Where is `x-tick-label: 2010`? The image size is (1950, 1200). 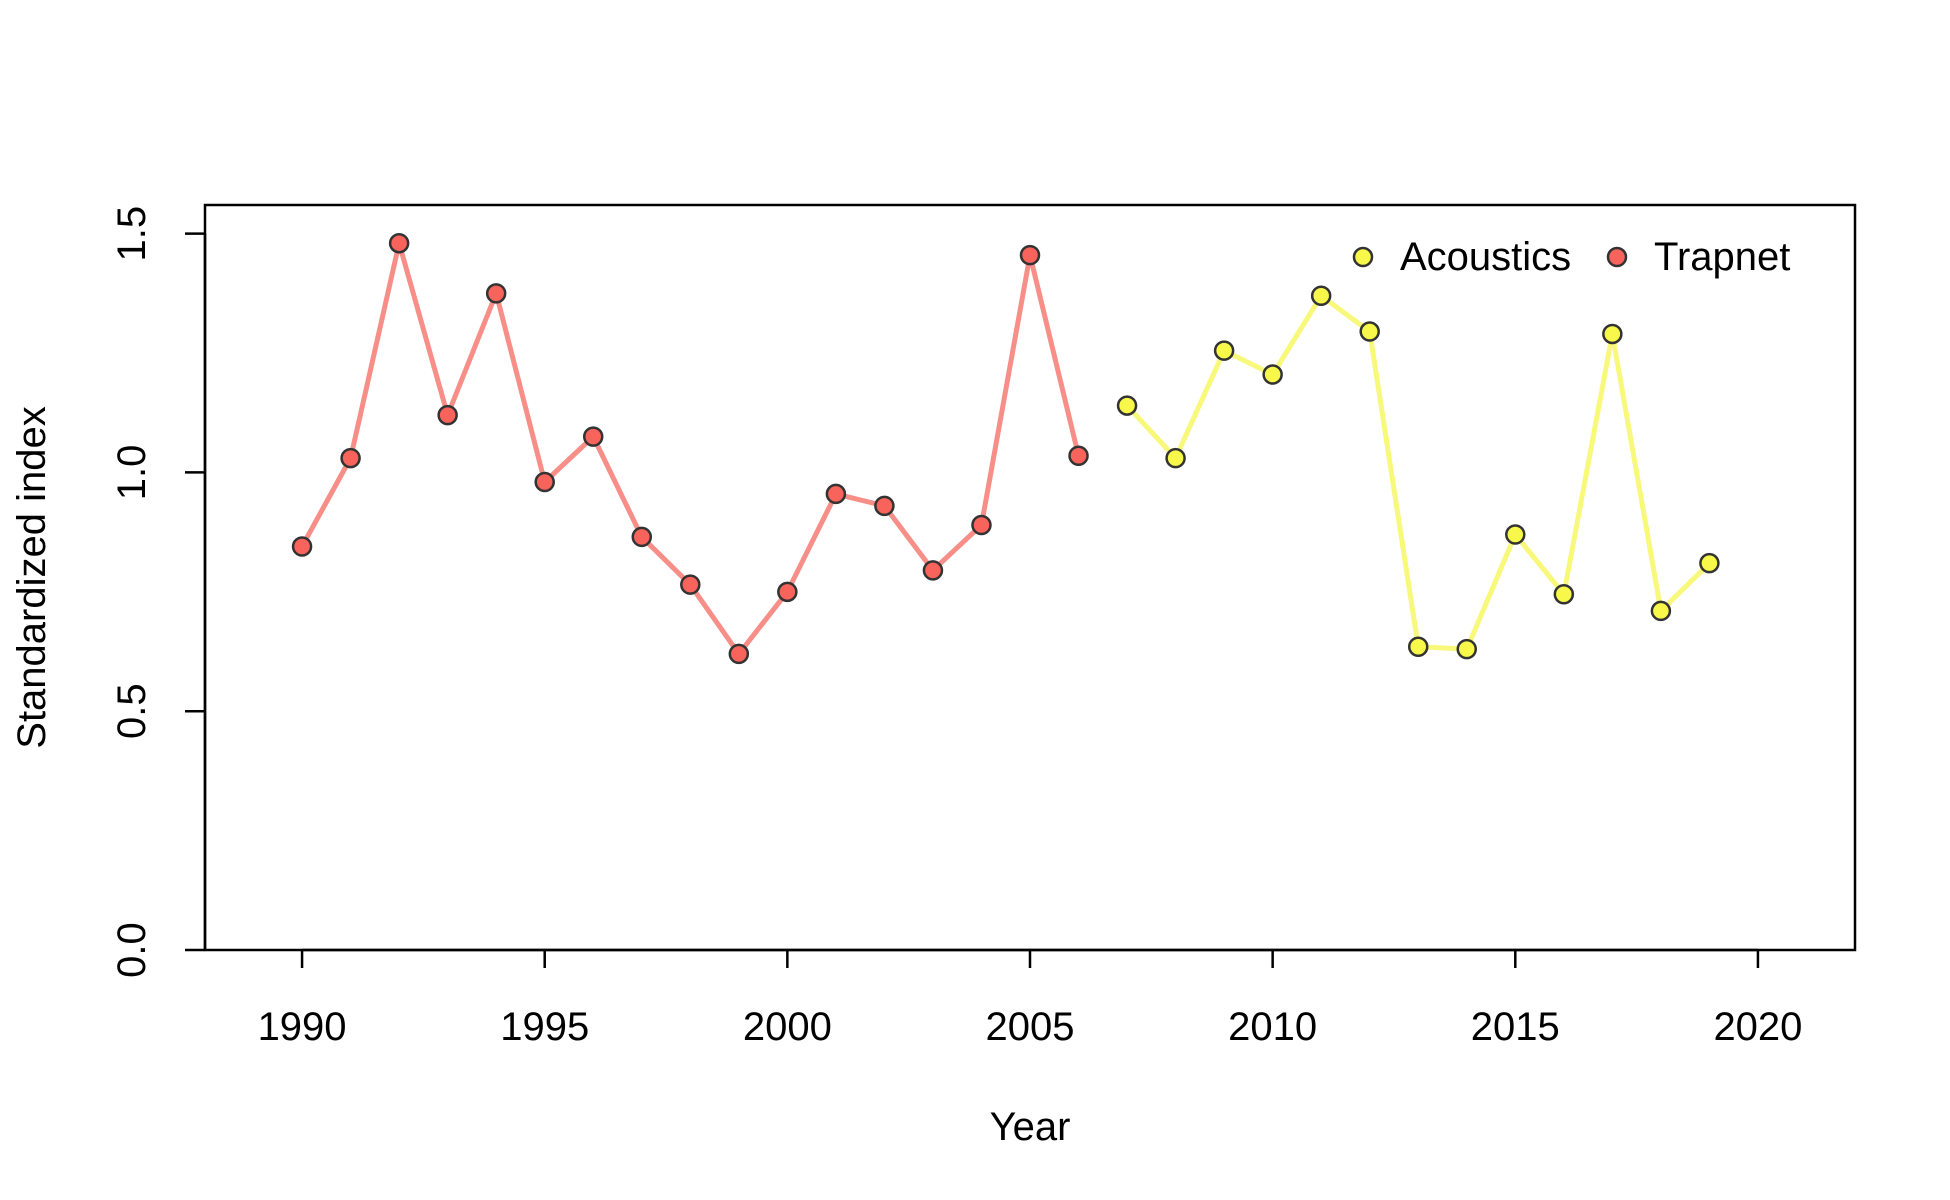 x-tick-label: 2010 is located at coordinates (1272, 1027).